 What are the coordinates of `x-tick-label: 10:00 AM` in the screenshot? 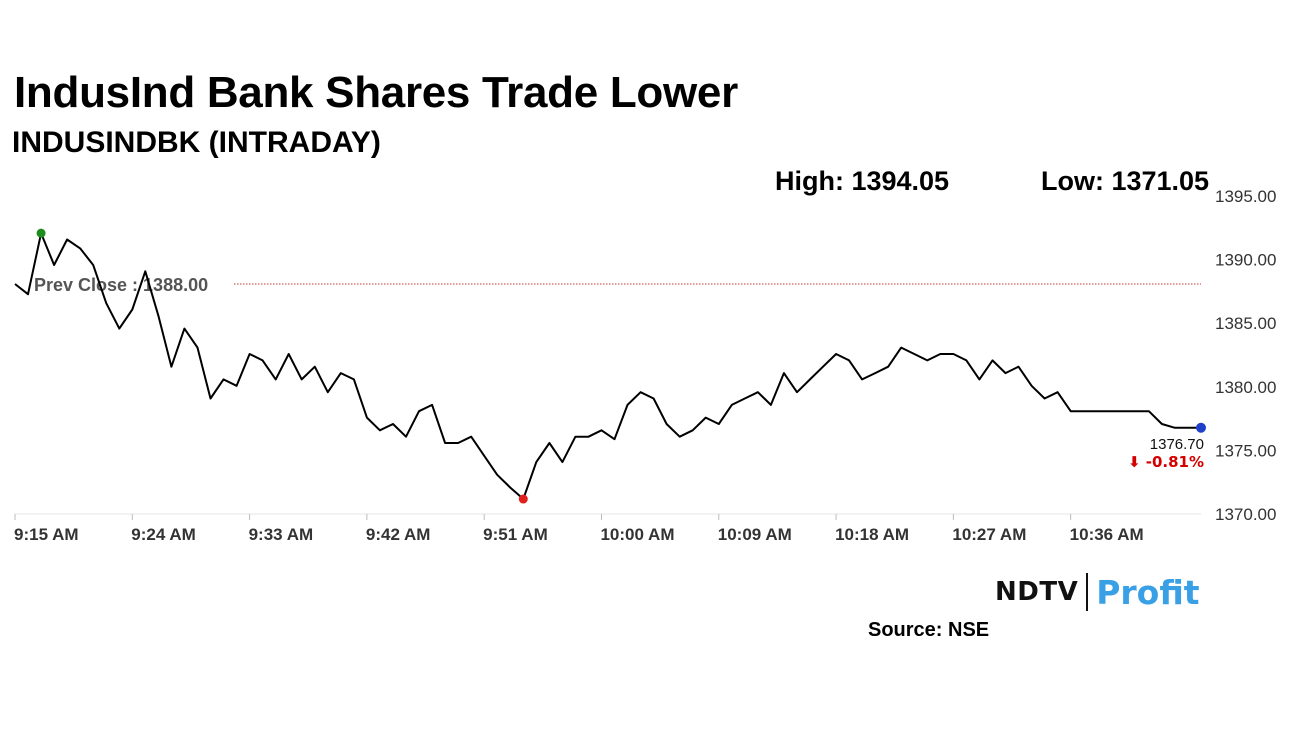 It's located at (637, 534).